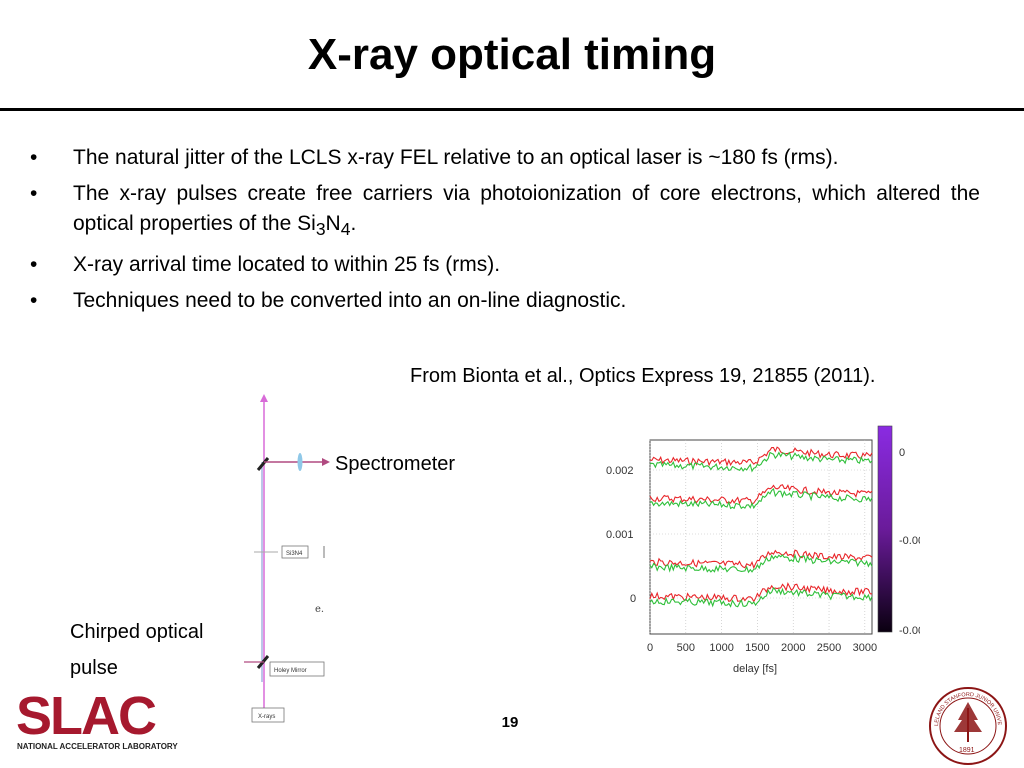 The image size is (1024, 768). I want to click on title-rule, so click(512, 109).